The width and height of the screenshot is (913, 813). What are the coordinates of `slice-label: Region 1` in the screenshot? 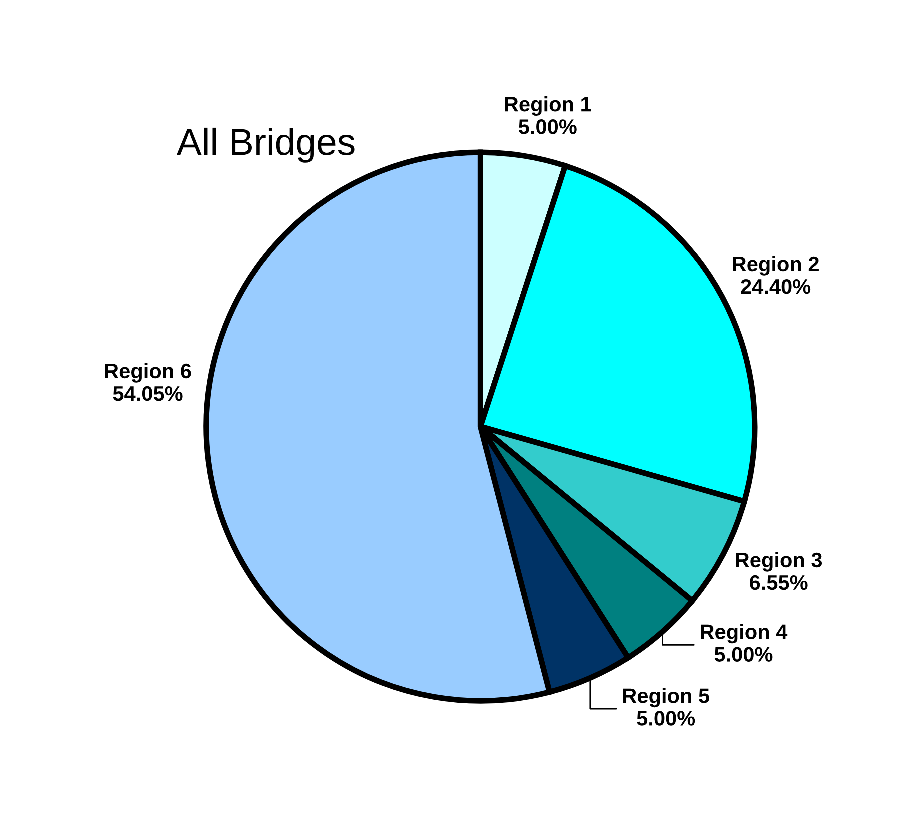 It's located at (548, 106).